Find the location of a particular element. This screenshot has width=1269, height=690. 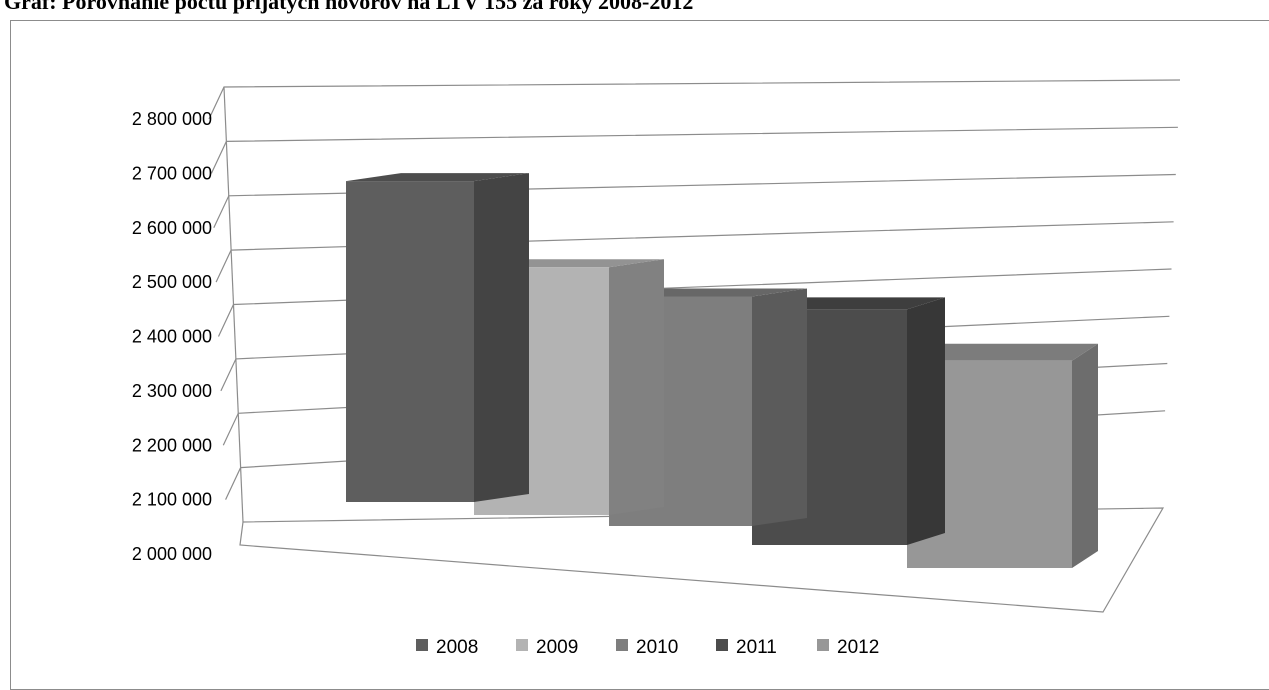

bar-side-2010 is located at coordinates (779, 407).